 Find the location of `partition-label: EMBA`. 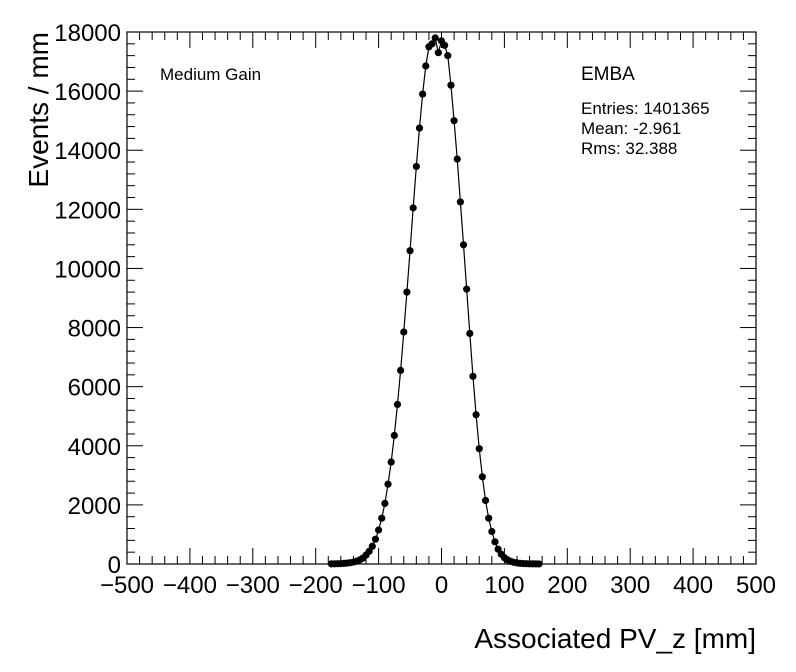

partition-label: EMBA is located at coordinates (608, 74).